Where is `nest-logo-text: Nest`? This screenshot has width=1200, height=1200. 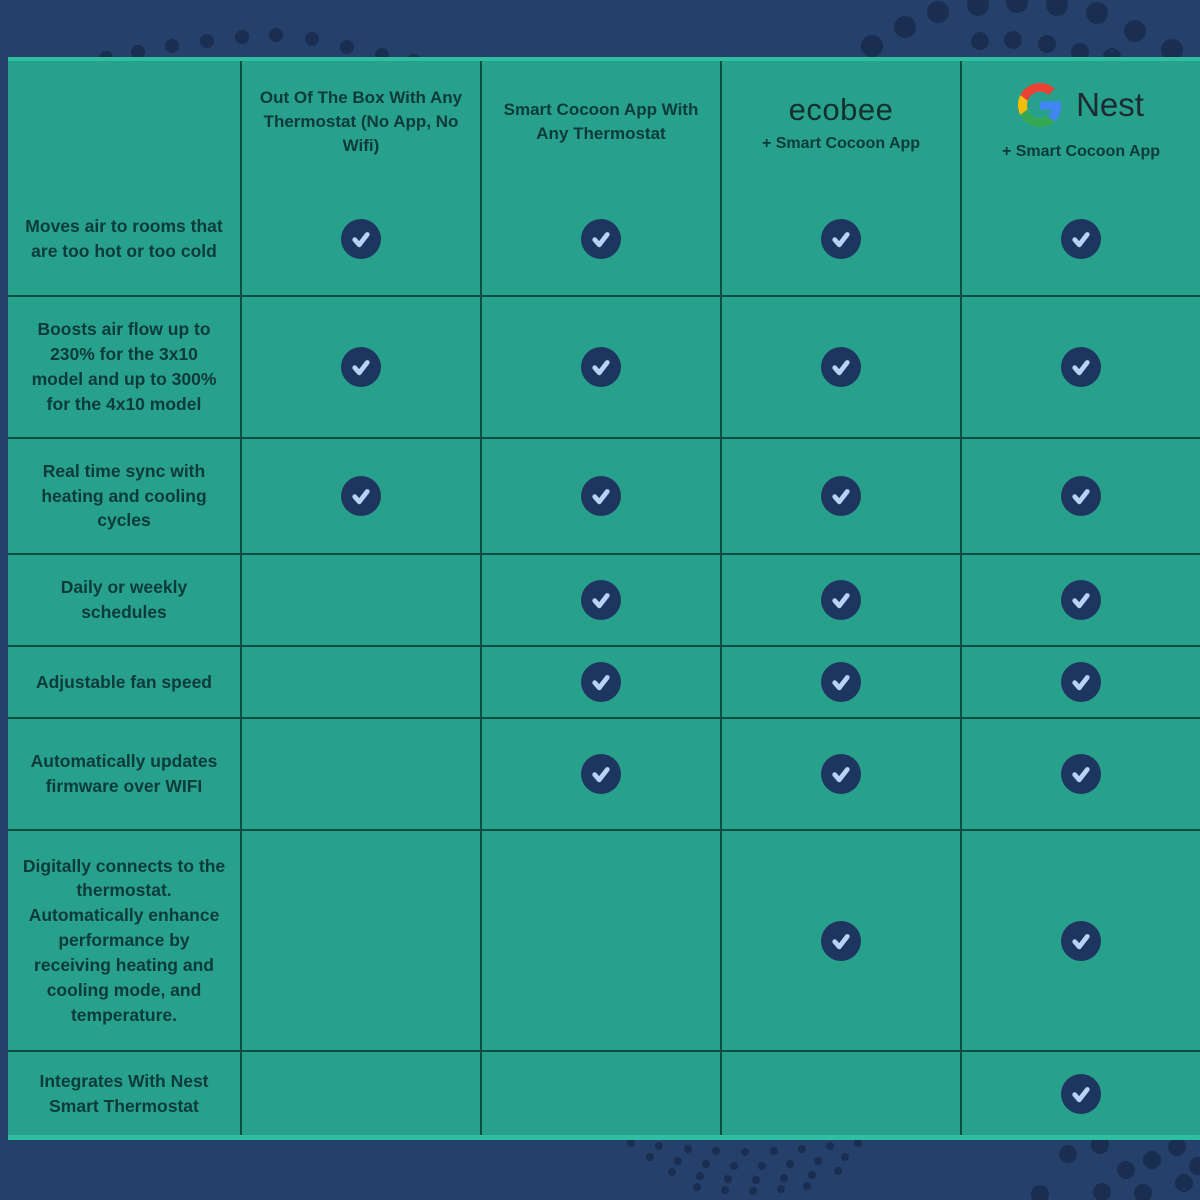
nest-logo-text: Nest is located at coordinates (1110, 104).